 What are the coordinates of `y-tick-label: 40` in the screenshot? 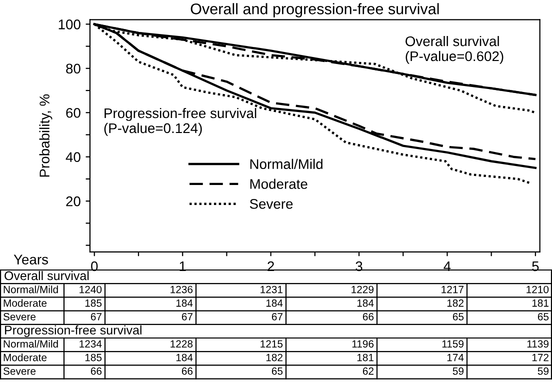 It's located at (73, 157).